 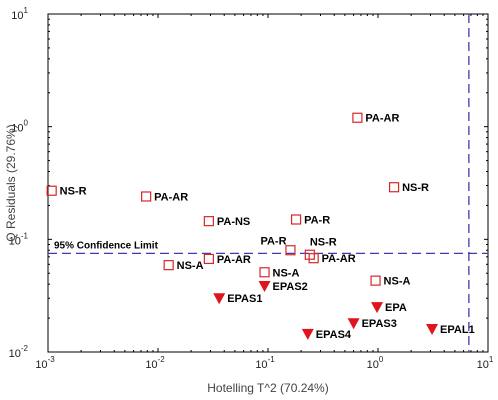 I want to click on x-tick-label: 10¹, so click(x=485, y=363).